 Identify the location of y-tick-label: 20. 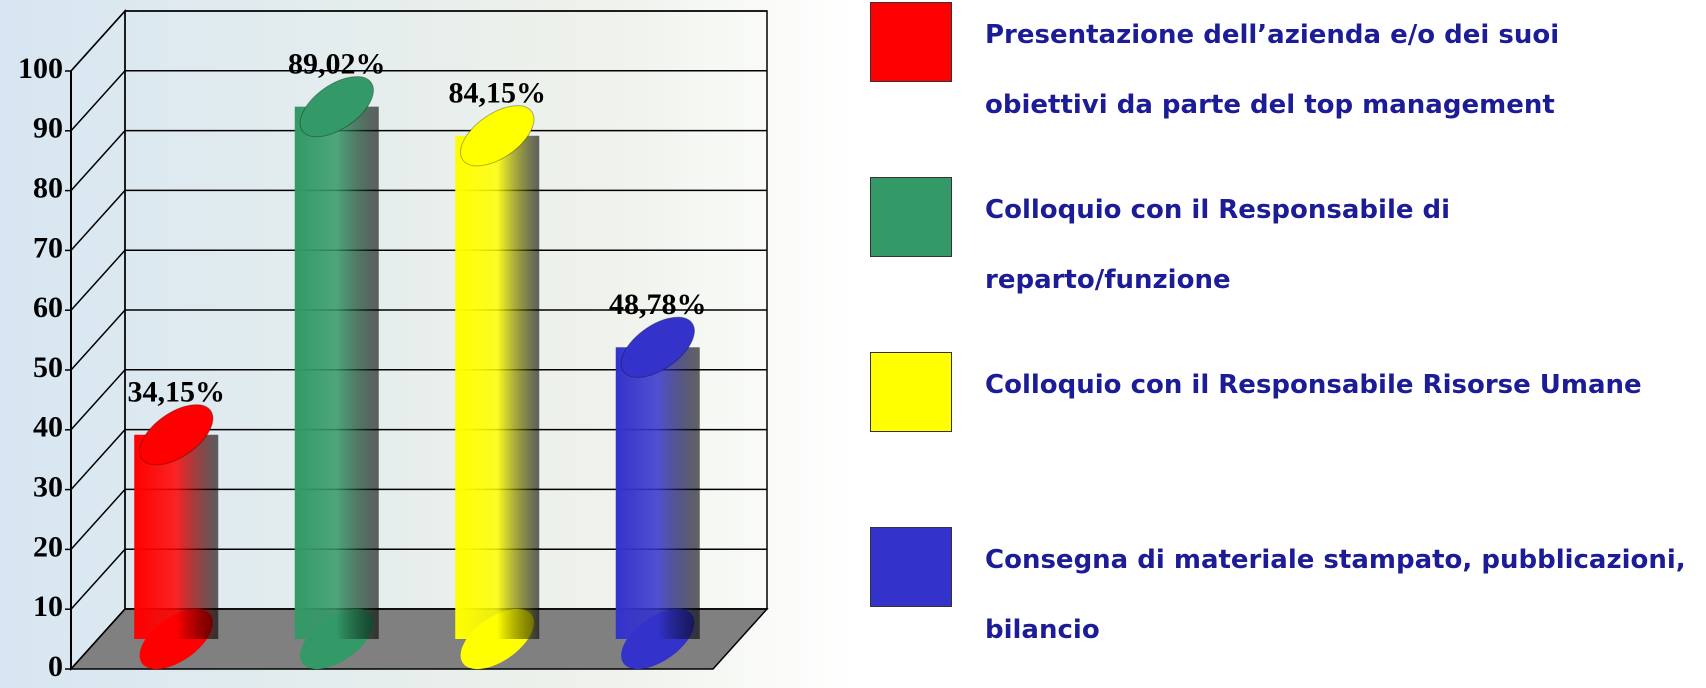
(48, 546).